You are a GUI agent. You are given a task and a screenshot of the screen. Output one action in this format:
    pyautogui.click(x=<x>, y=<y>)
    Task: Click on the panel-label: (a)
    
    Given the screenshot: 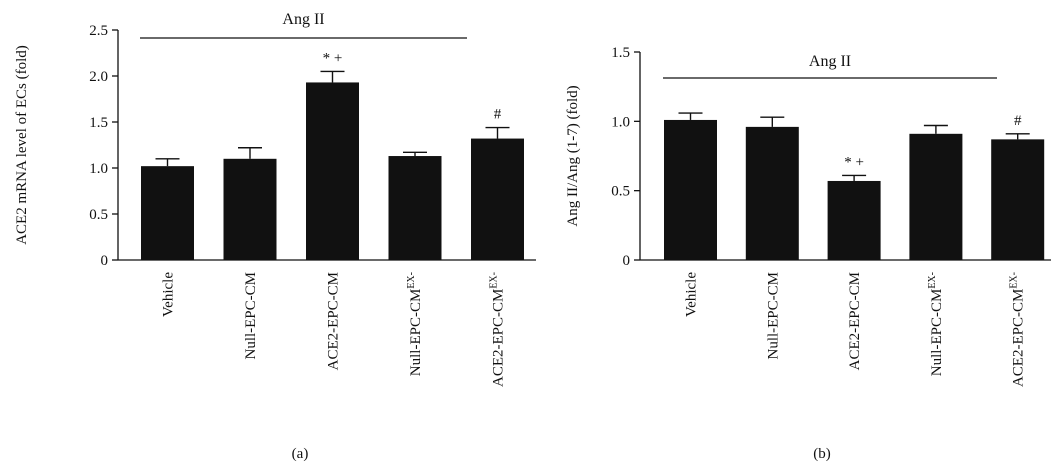 What is the action you would take?
    pyautogui.click(x=300, y=454)
    